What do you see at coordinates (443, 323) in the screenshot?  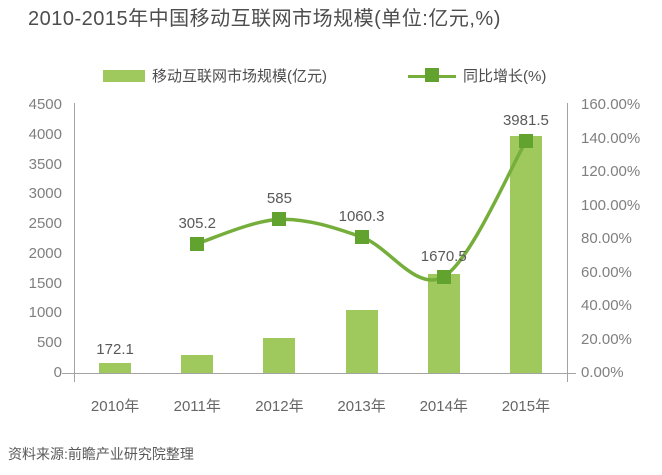 I see `bar-2014年` at bounding box center [443, 323].